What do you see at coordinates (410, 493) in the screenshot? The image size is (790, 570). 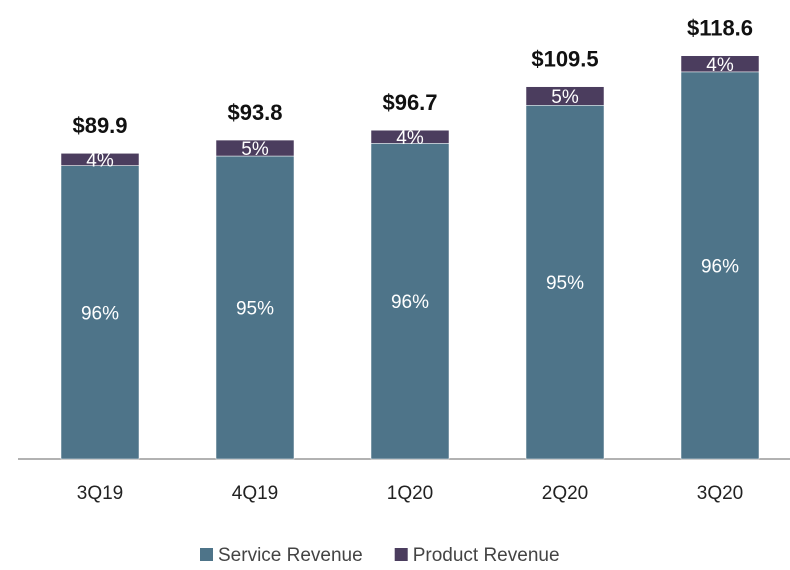 I see `x-tick-label: 1Q20` at bounding box center [410, 493].